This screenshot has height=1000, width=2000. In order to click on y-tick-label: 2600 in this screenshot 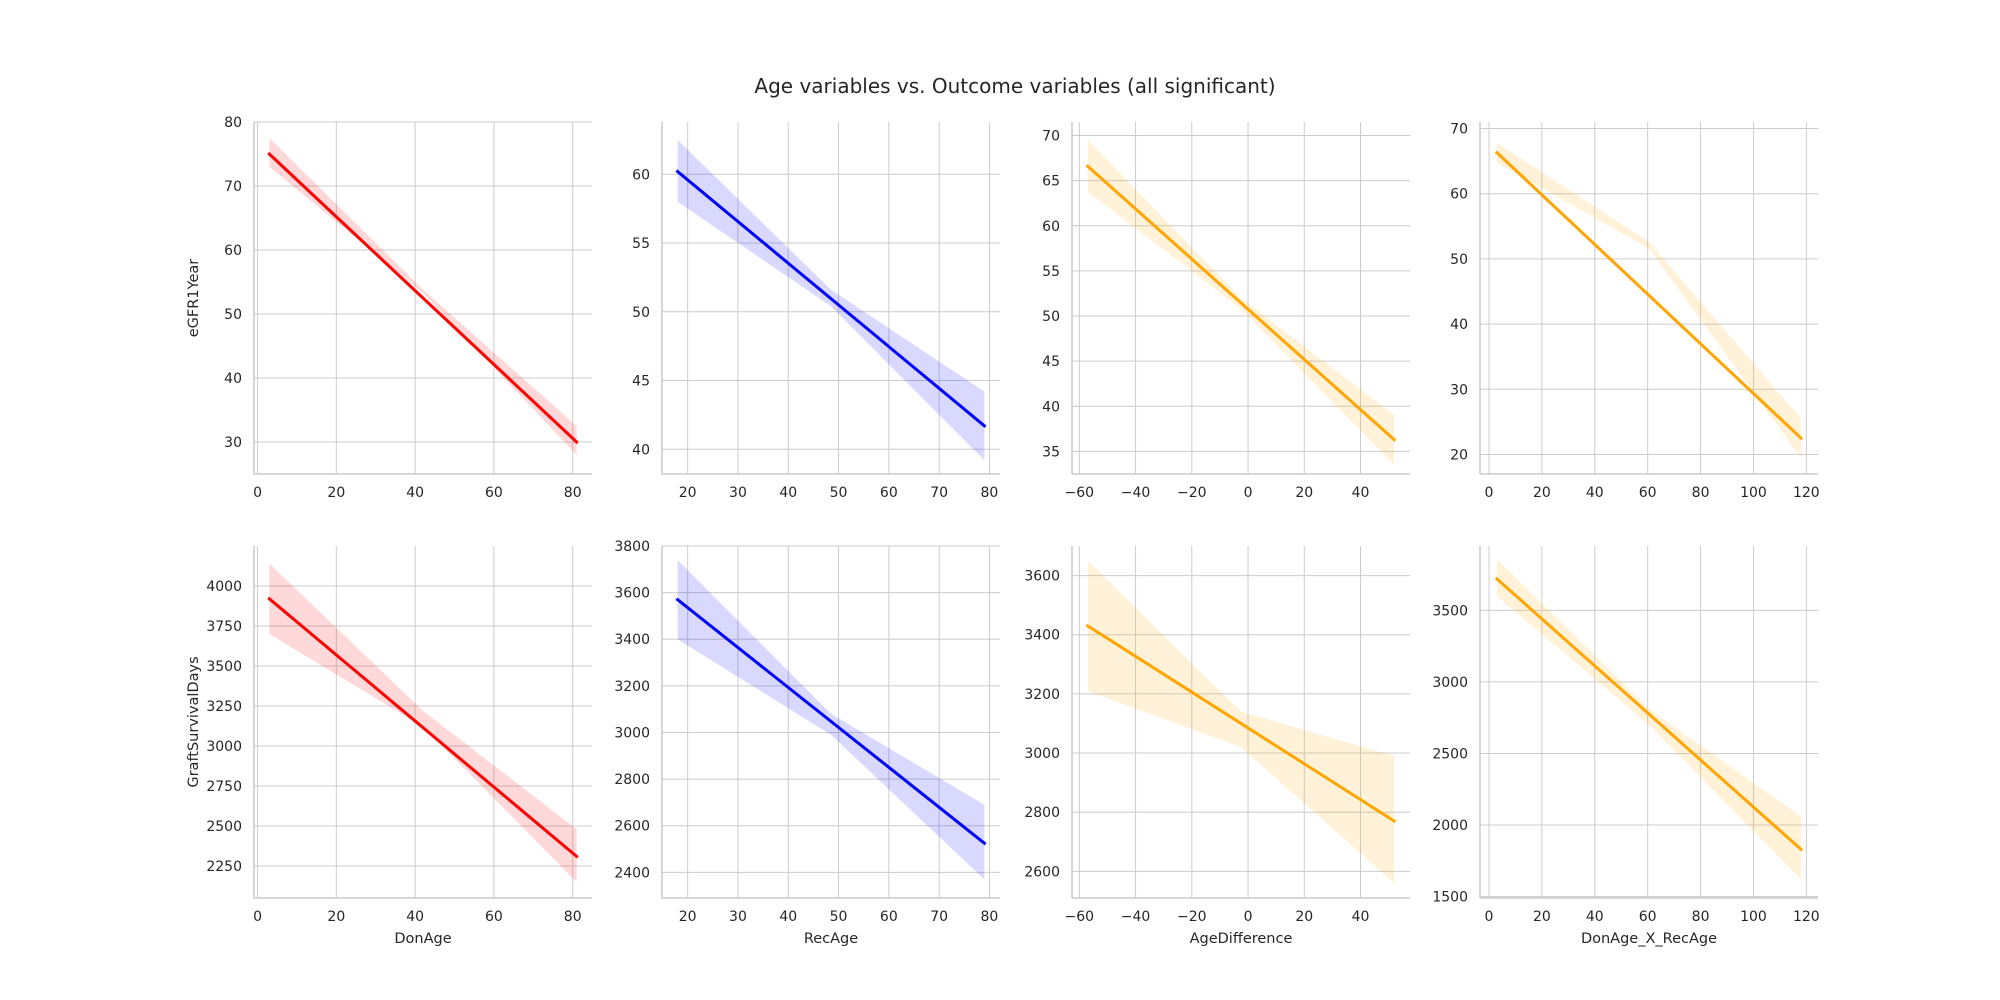, I will do `click(1042, 872)`.